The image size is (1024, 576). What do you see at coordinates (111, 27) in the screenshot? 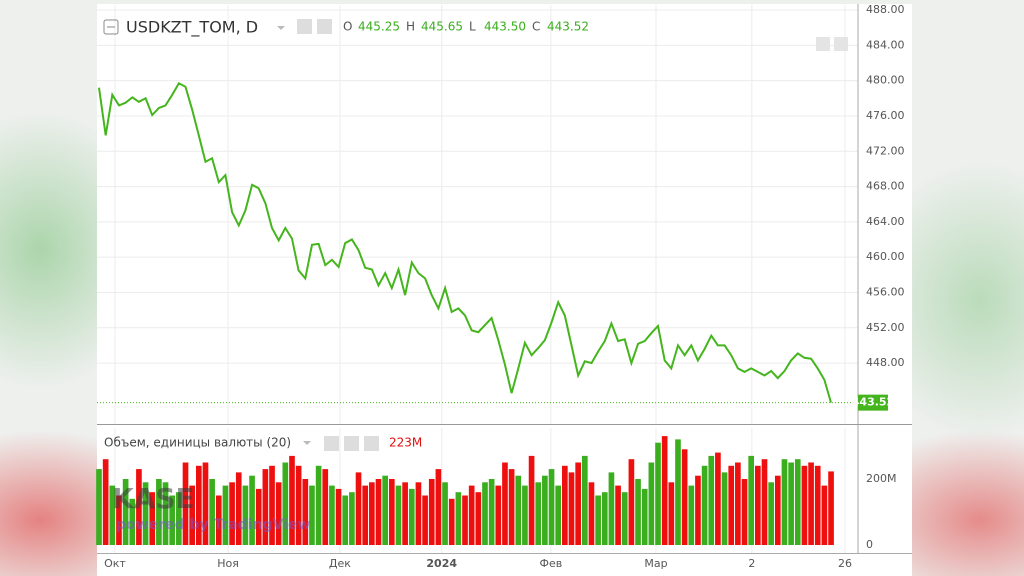
I see `collapse-button` at bounding box center [111, 27].